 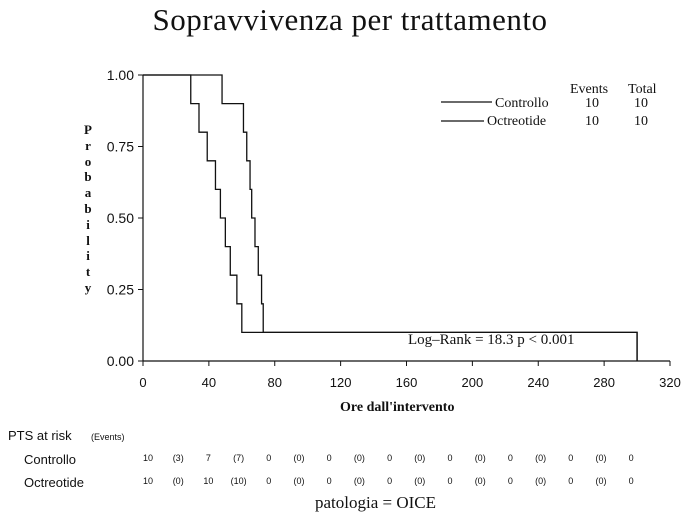 What do you see at coordinates (239, 458) in the screenshot?
I see `risk-cell: (7)` at bounding box center [239, 458].